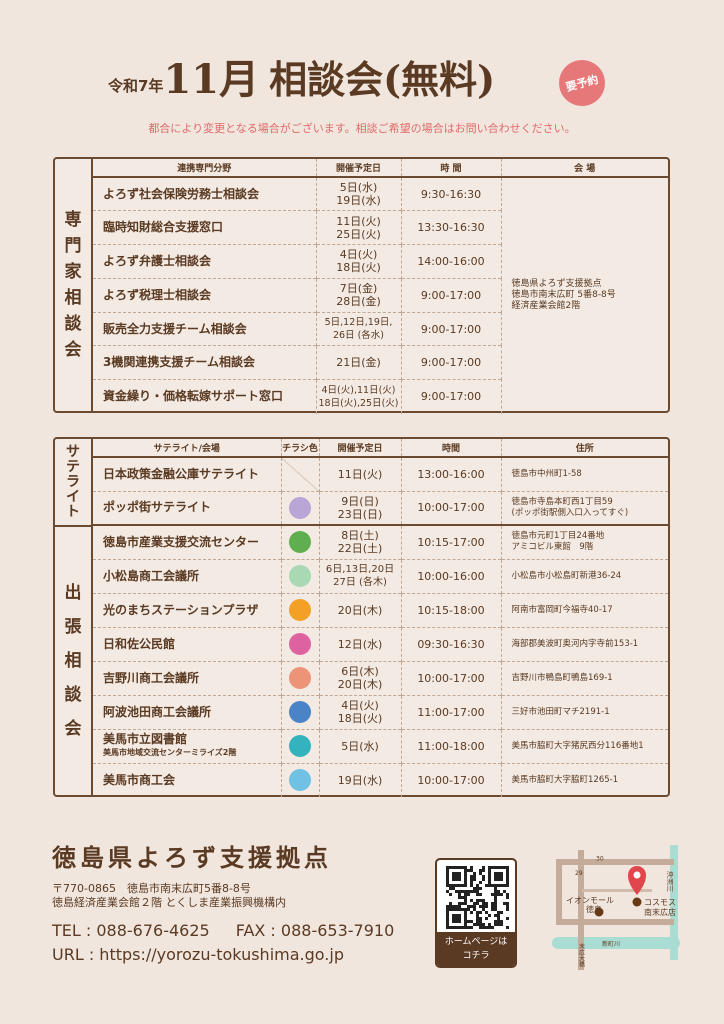 The image size is (724, 1024). I want to click on contact-phone: TEL : 088-676-4625 FAX : 088-653-7910, so click(223, 930).